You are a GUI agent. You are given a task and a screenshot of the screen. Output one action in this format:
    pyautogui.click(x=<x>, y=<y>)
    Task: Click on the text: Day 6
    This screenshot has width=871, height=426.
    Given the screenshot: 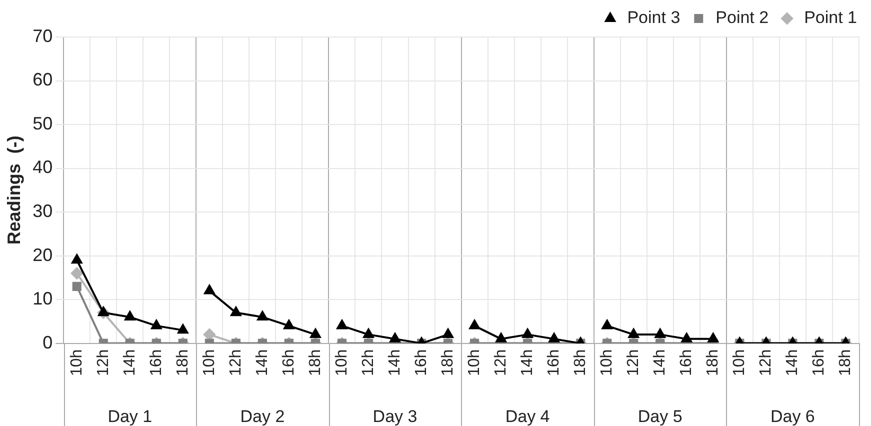 What is the action you would take?
    pyautogui.click(x=792, y=416)
    